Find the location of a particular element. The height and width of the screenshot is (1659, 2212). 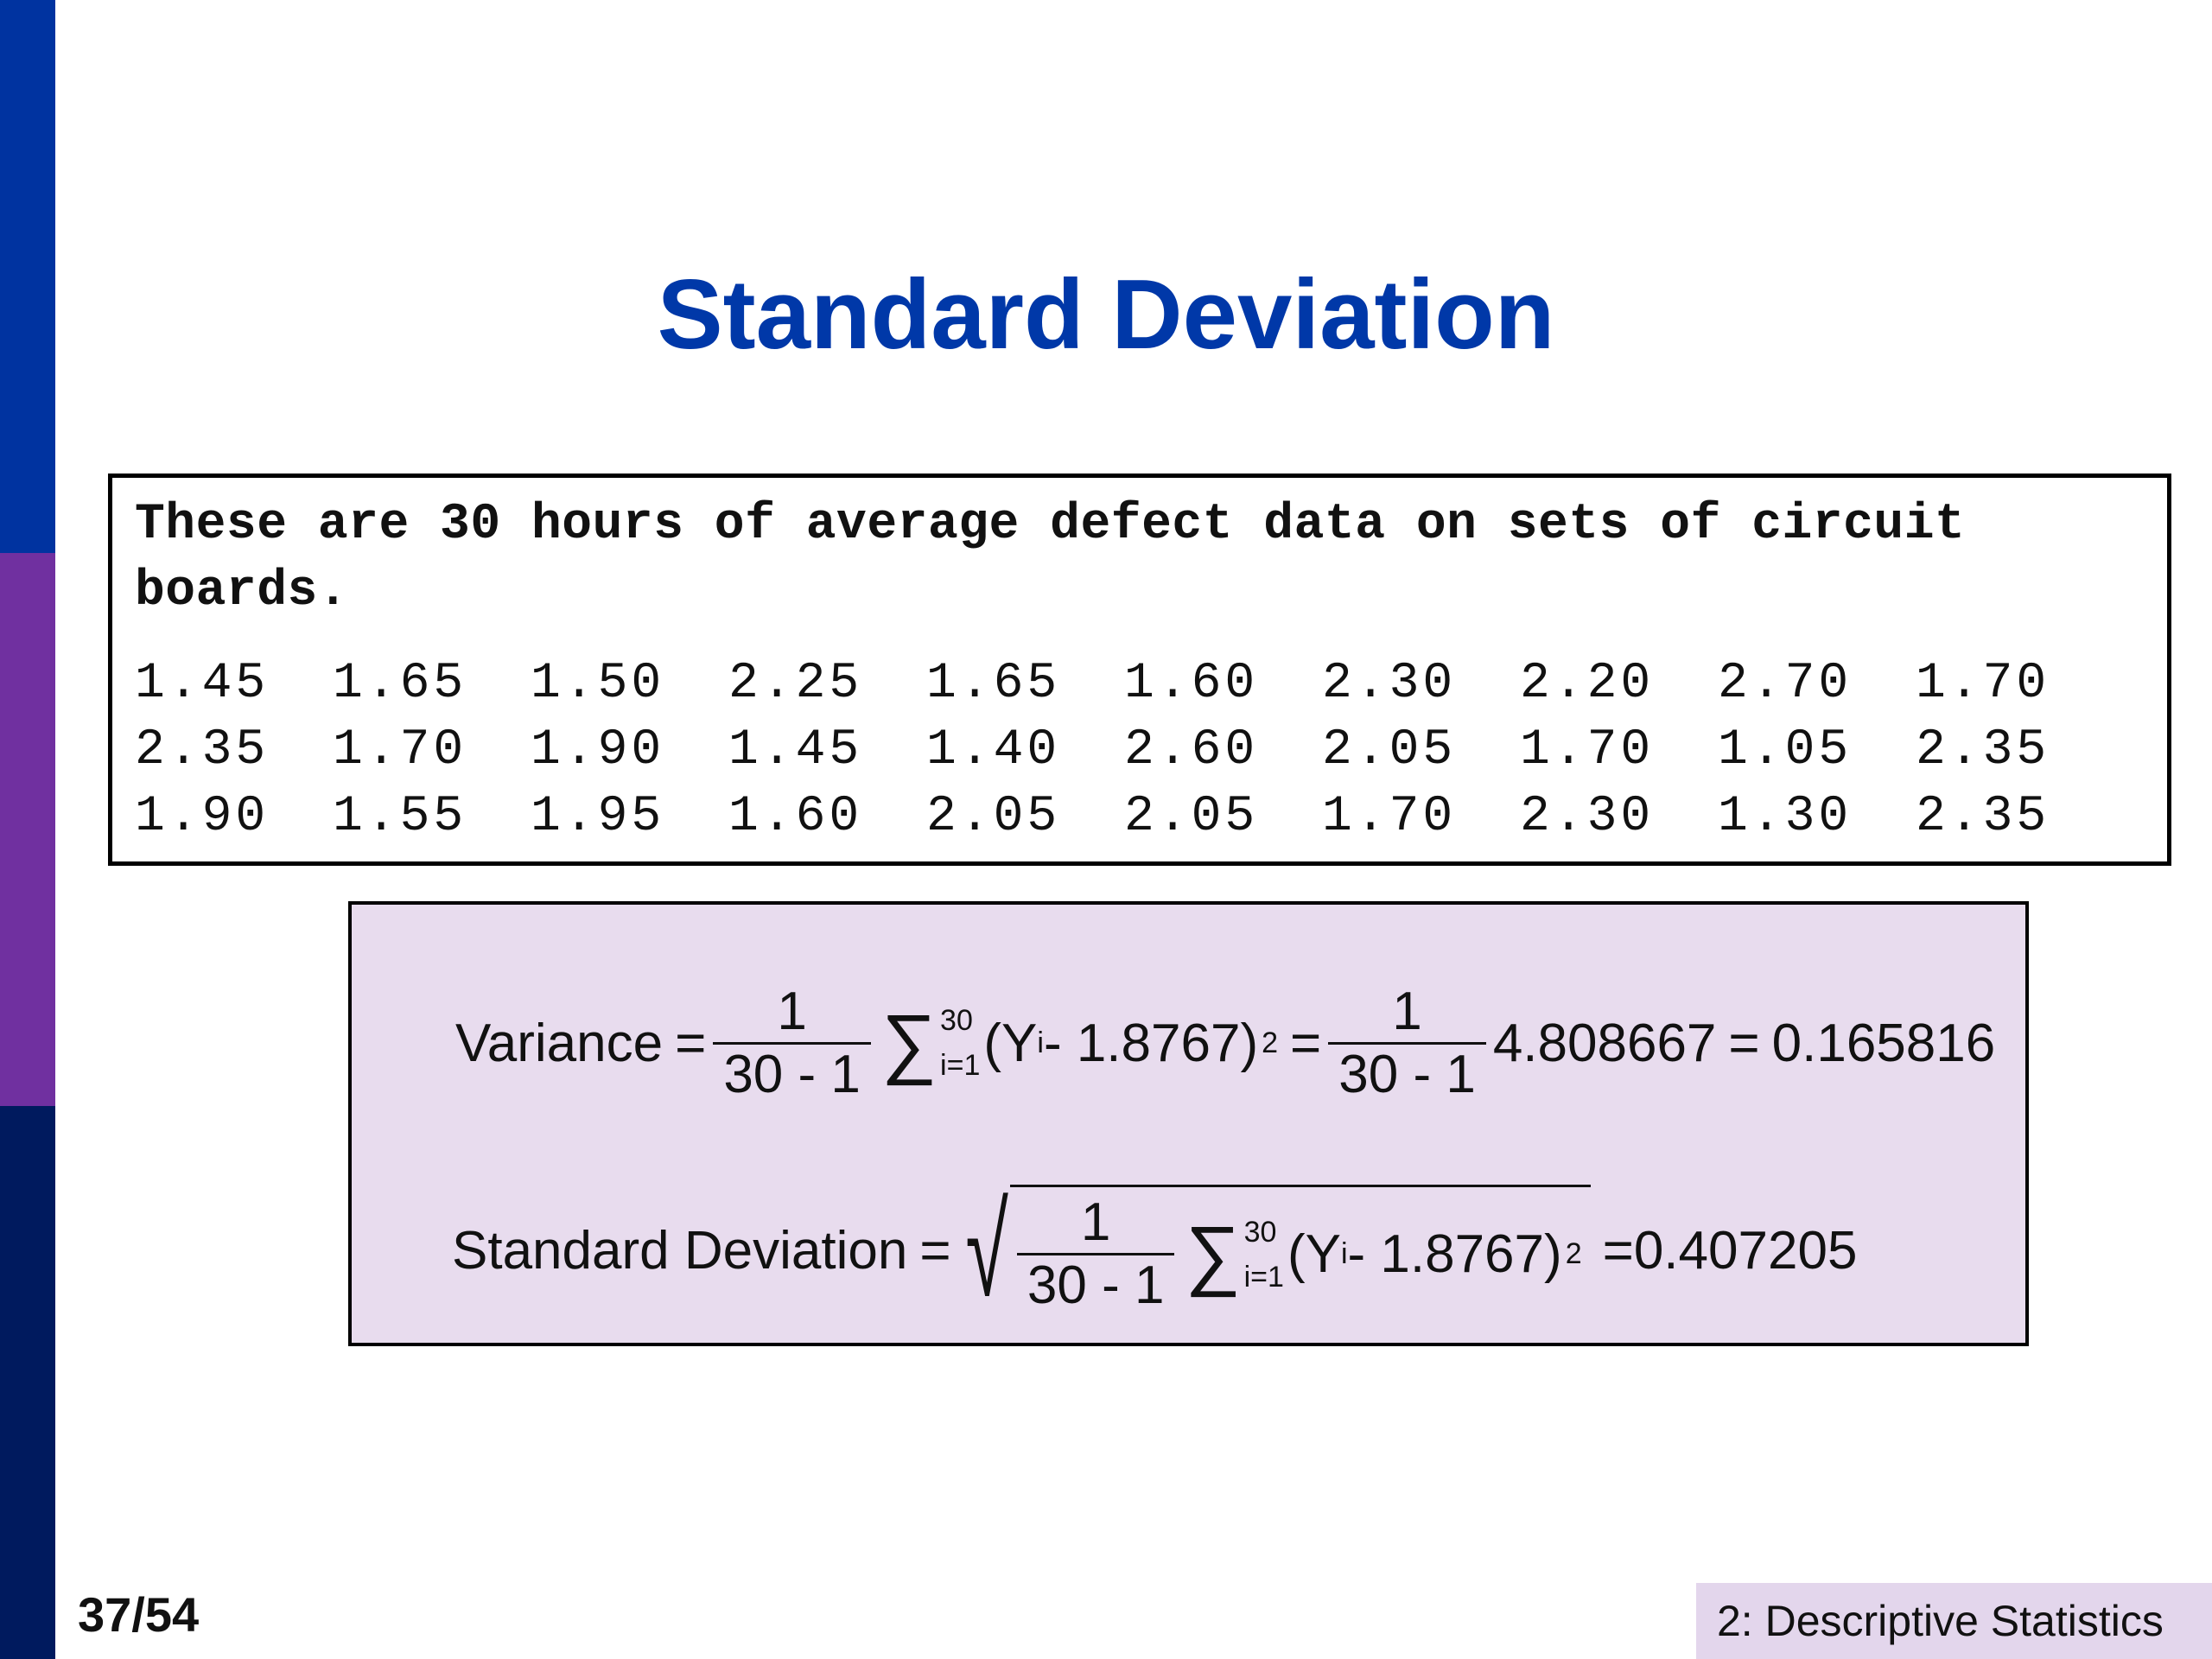

data-value: 2.70 is located at coordinates (1785, 684).